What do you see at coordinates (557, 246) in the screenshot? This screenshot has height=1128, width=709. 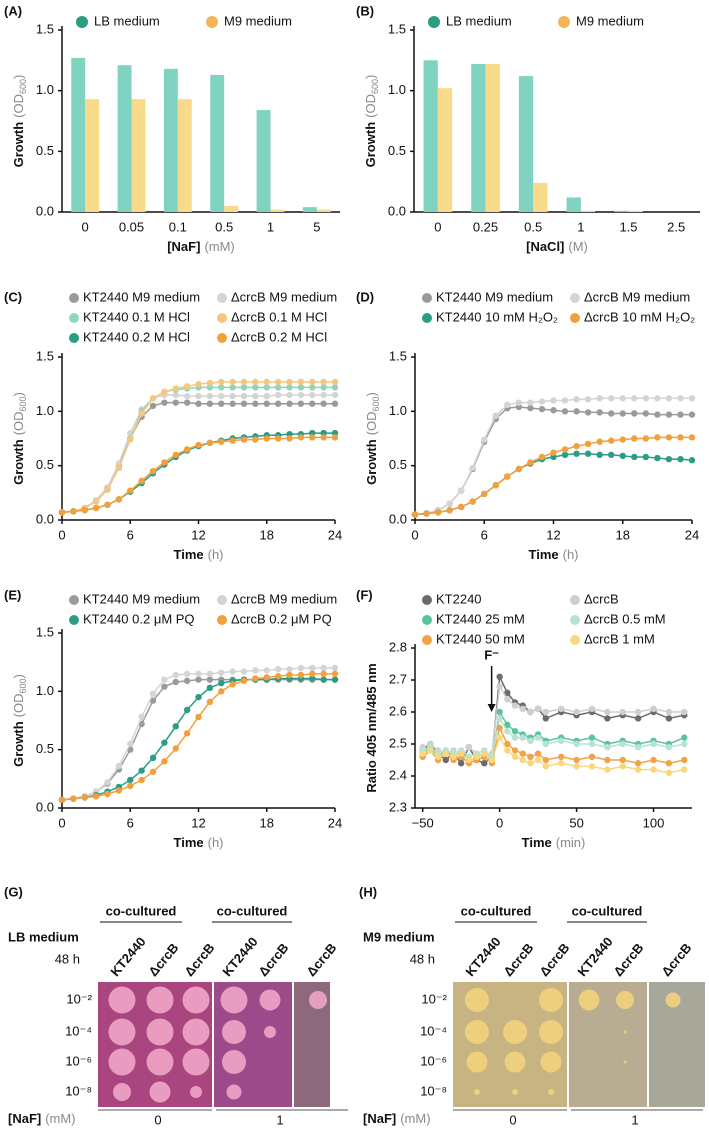 I see `x-axis-label: [NaCl] (M)` at bounding box center [557, 246].